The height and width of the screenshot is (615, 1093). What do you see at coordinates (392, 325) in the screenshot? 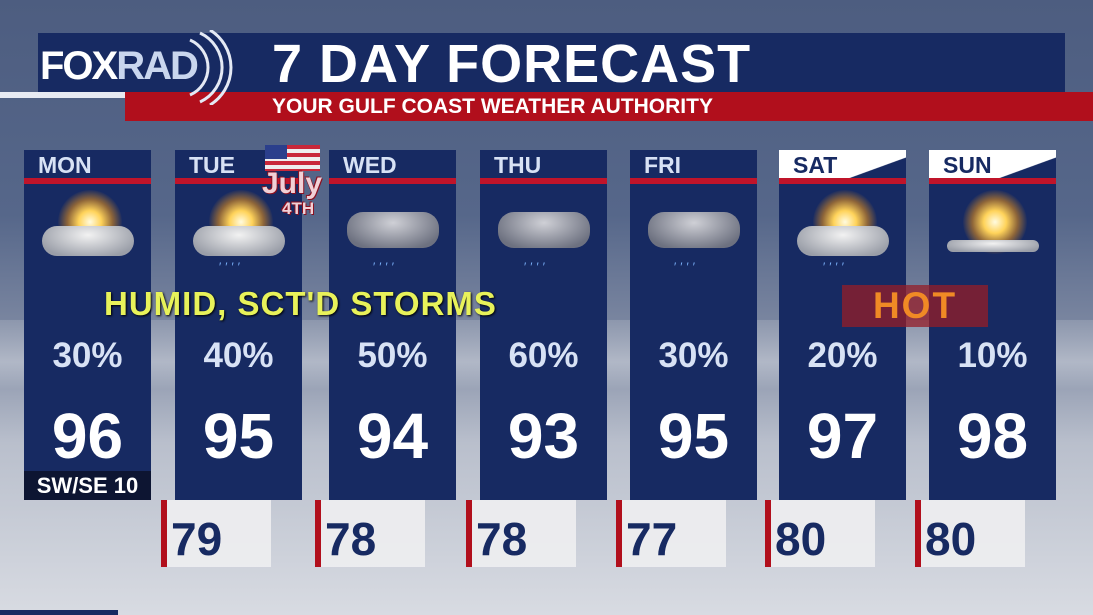
I see `day-column-wed: WED ′′′′ 50% 94` at bounding box center [392, 325].